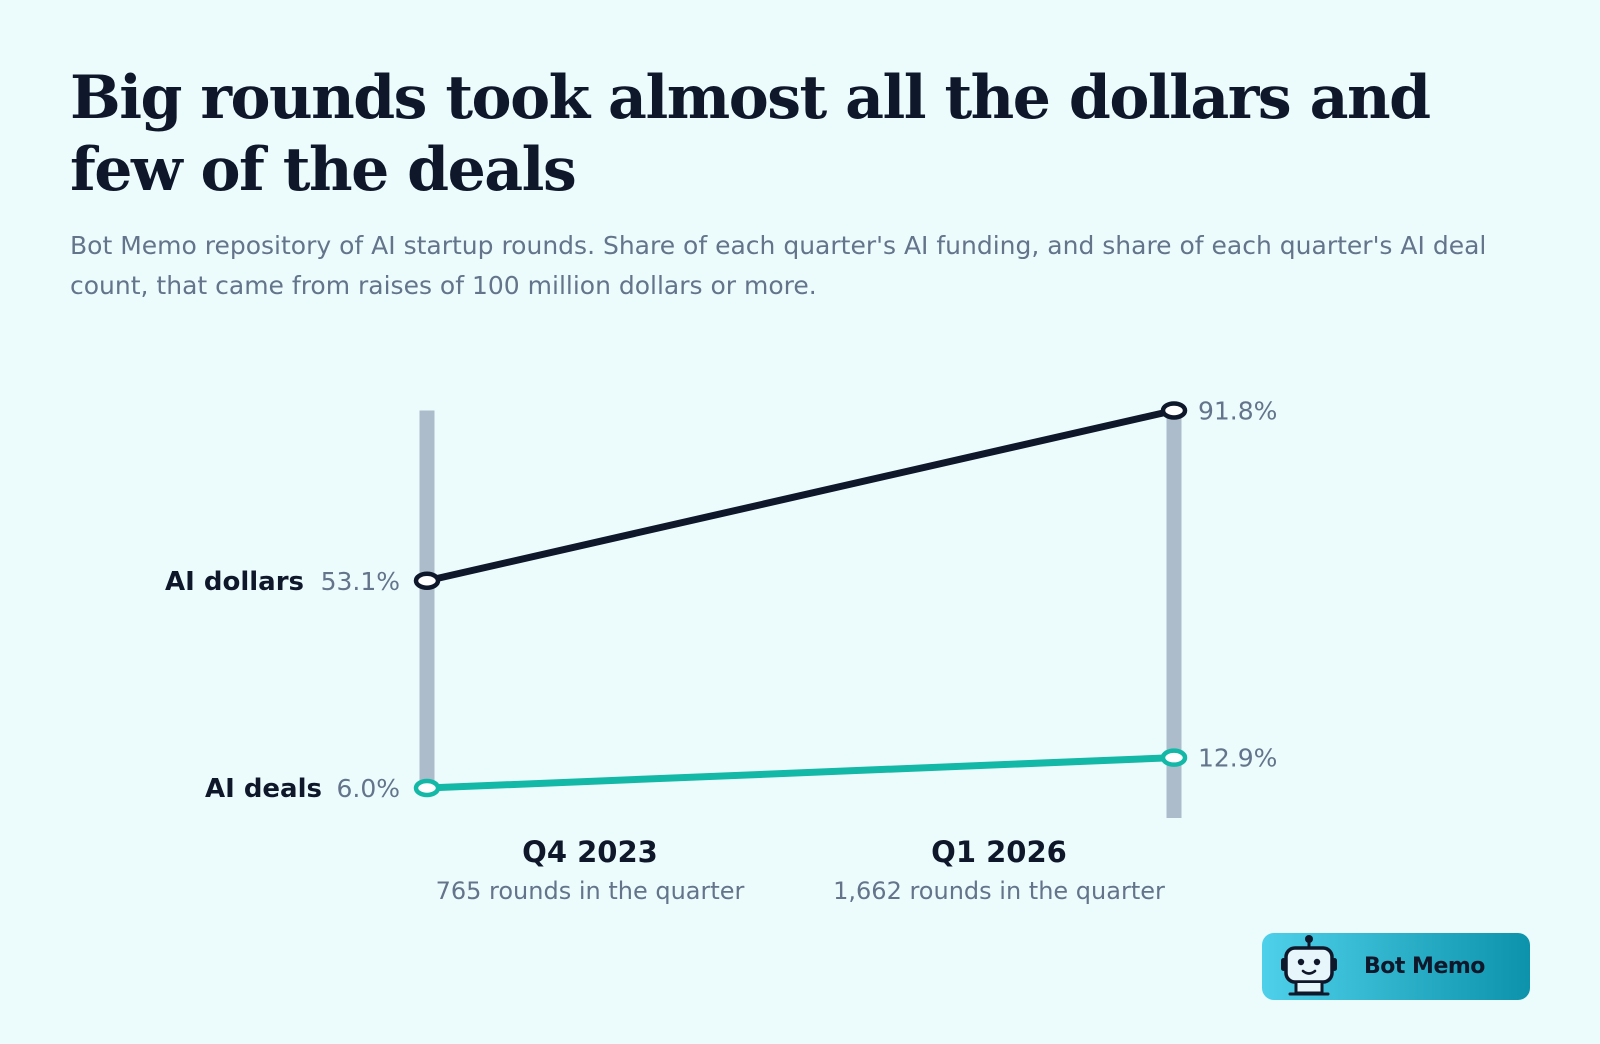 This screenshot has width=1600, height=1044. Describe the element at coordinates (800, 773) in the screenshot. I see `series-line-ai-deals` at that location.